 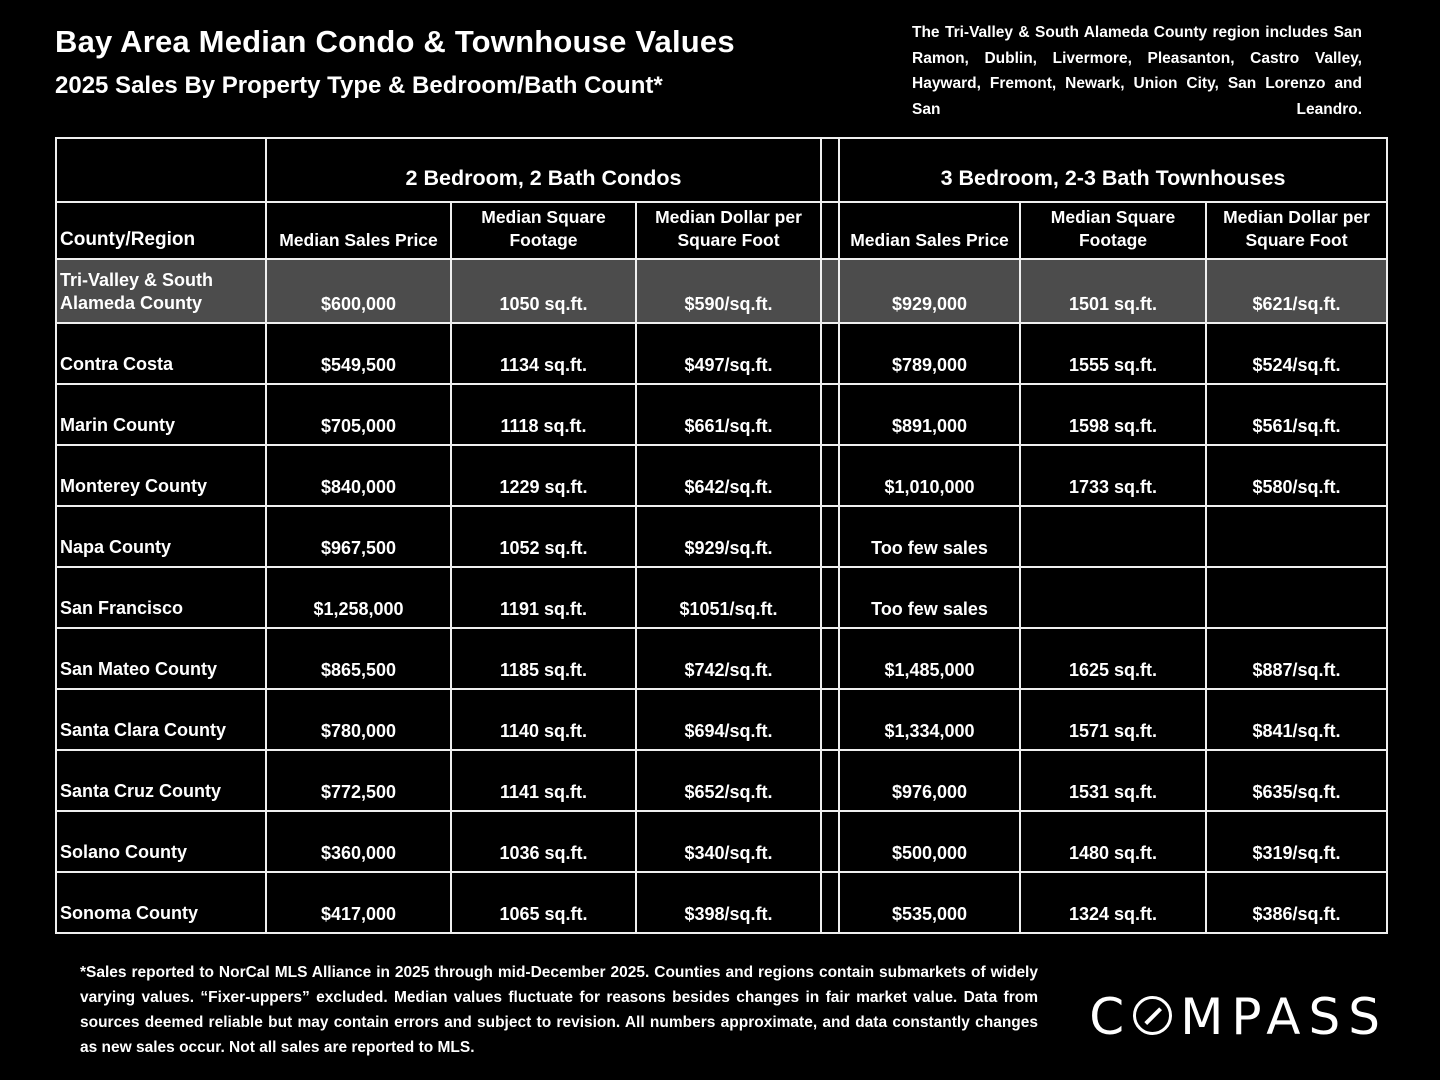 What do you see at coordinates (161, 536) in the screenshot?
I see `county-cell: Napa County` at bounding box center [161, 536].